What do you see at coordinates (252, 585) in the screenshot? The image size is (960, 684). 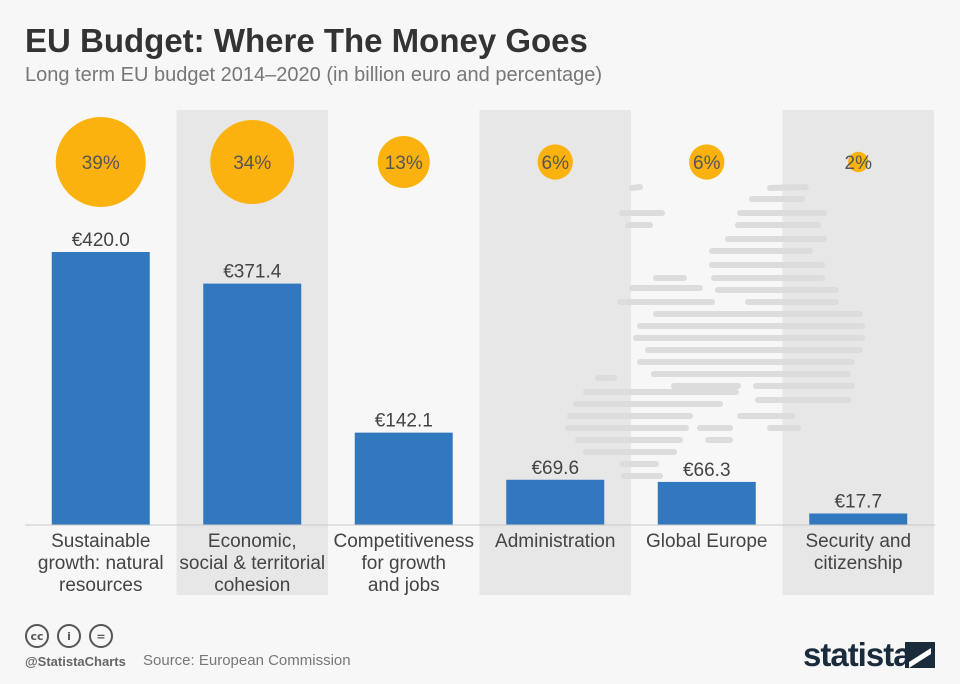 I see `category-label-1: cohesion` at bounding box center [252, 585].